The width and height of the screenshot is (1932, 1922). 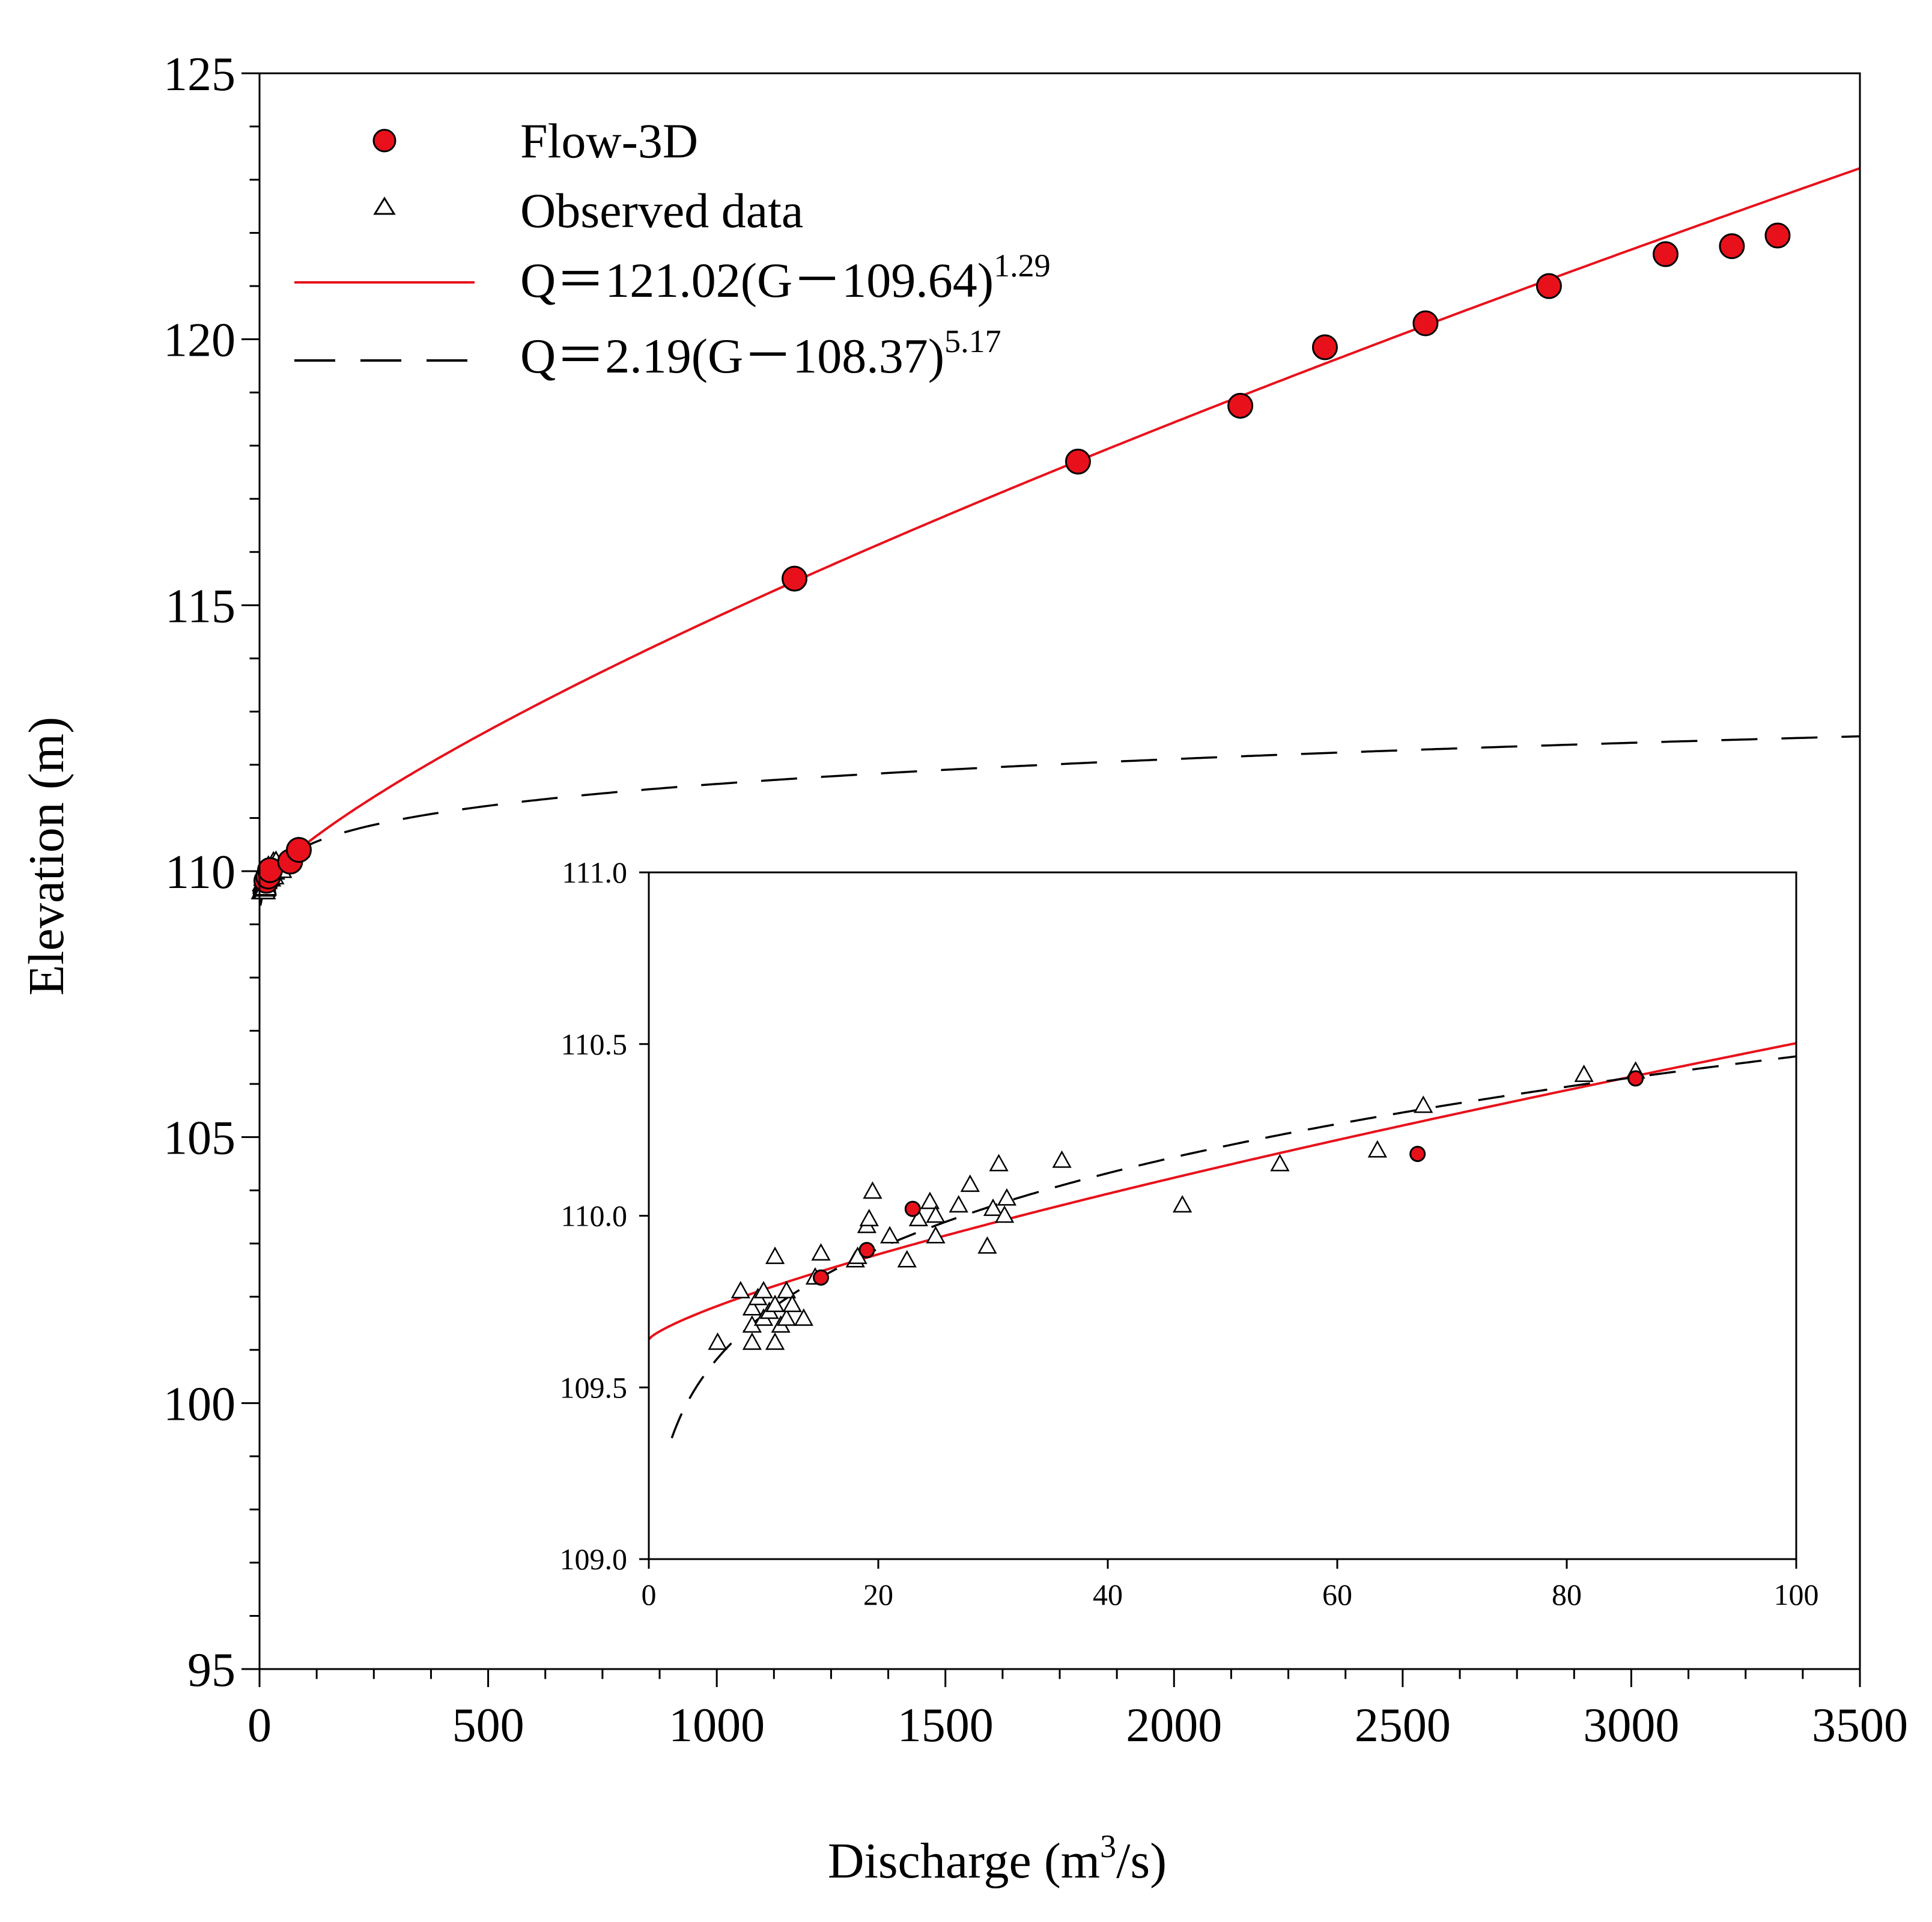 I want to click on main-x-tick-label: 2000, so click(x=1174, y=1726).